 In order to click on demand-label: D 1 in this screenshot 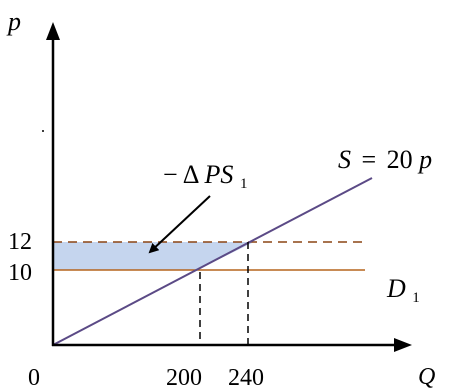, I will do `click(403, 290)`.